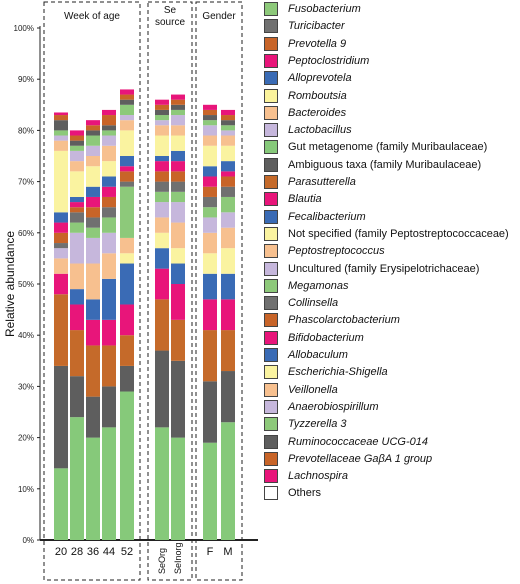 Image resolution: width=520 pixels, height=584 pixels. Describe the element at coordinates (227, 552) in the screenshot. I see `x-tick-label: M` at that location.